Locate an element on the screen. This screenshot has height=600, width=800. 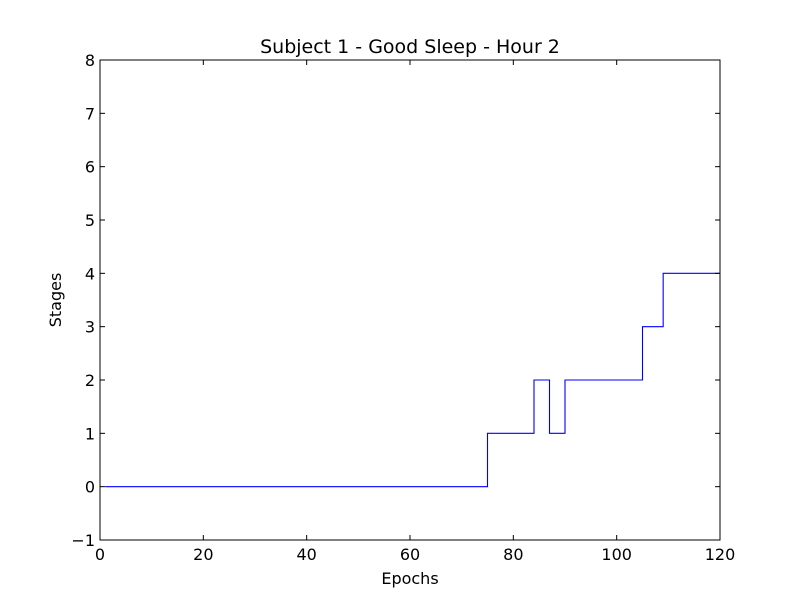
x-tick-label: 120 is located at coordinates (720, 554).